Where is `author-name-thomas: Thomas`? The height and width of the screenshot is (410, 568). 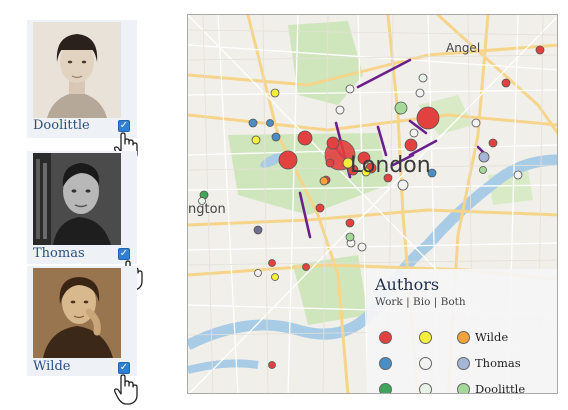
author-name-thomas: Thomas is located at coordinates (59, 253).